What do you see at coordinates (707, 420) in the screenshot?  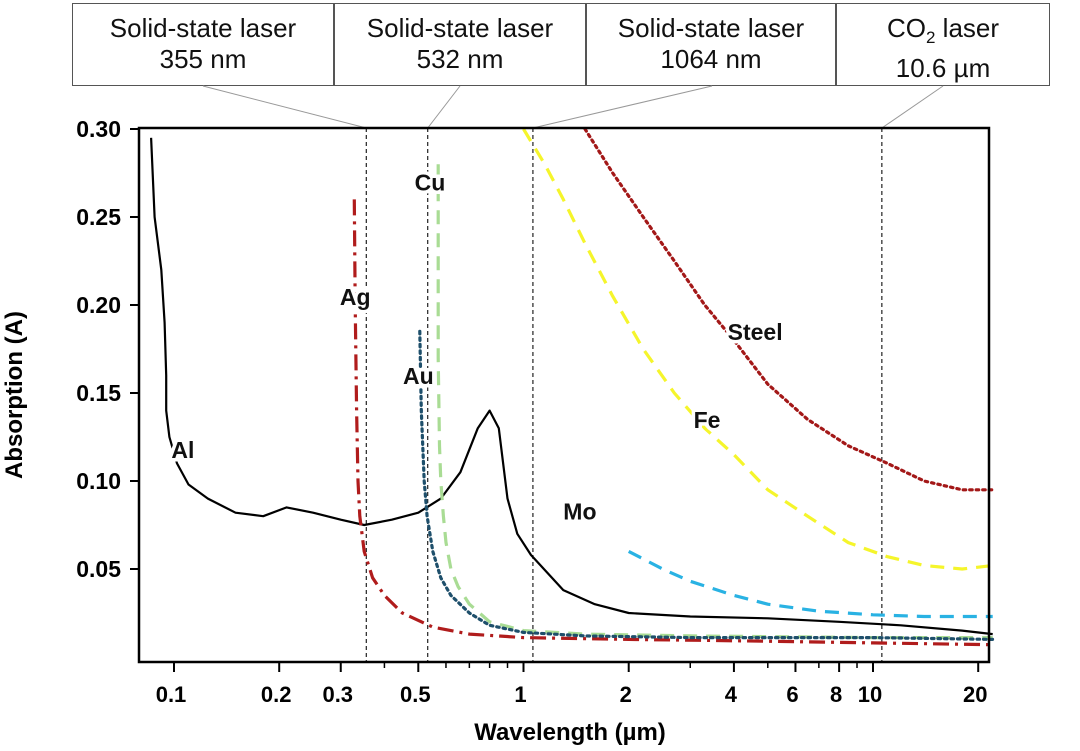 I see `series-label-fe: Fe` at bounding box center [707, 420].